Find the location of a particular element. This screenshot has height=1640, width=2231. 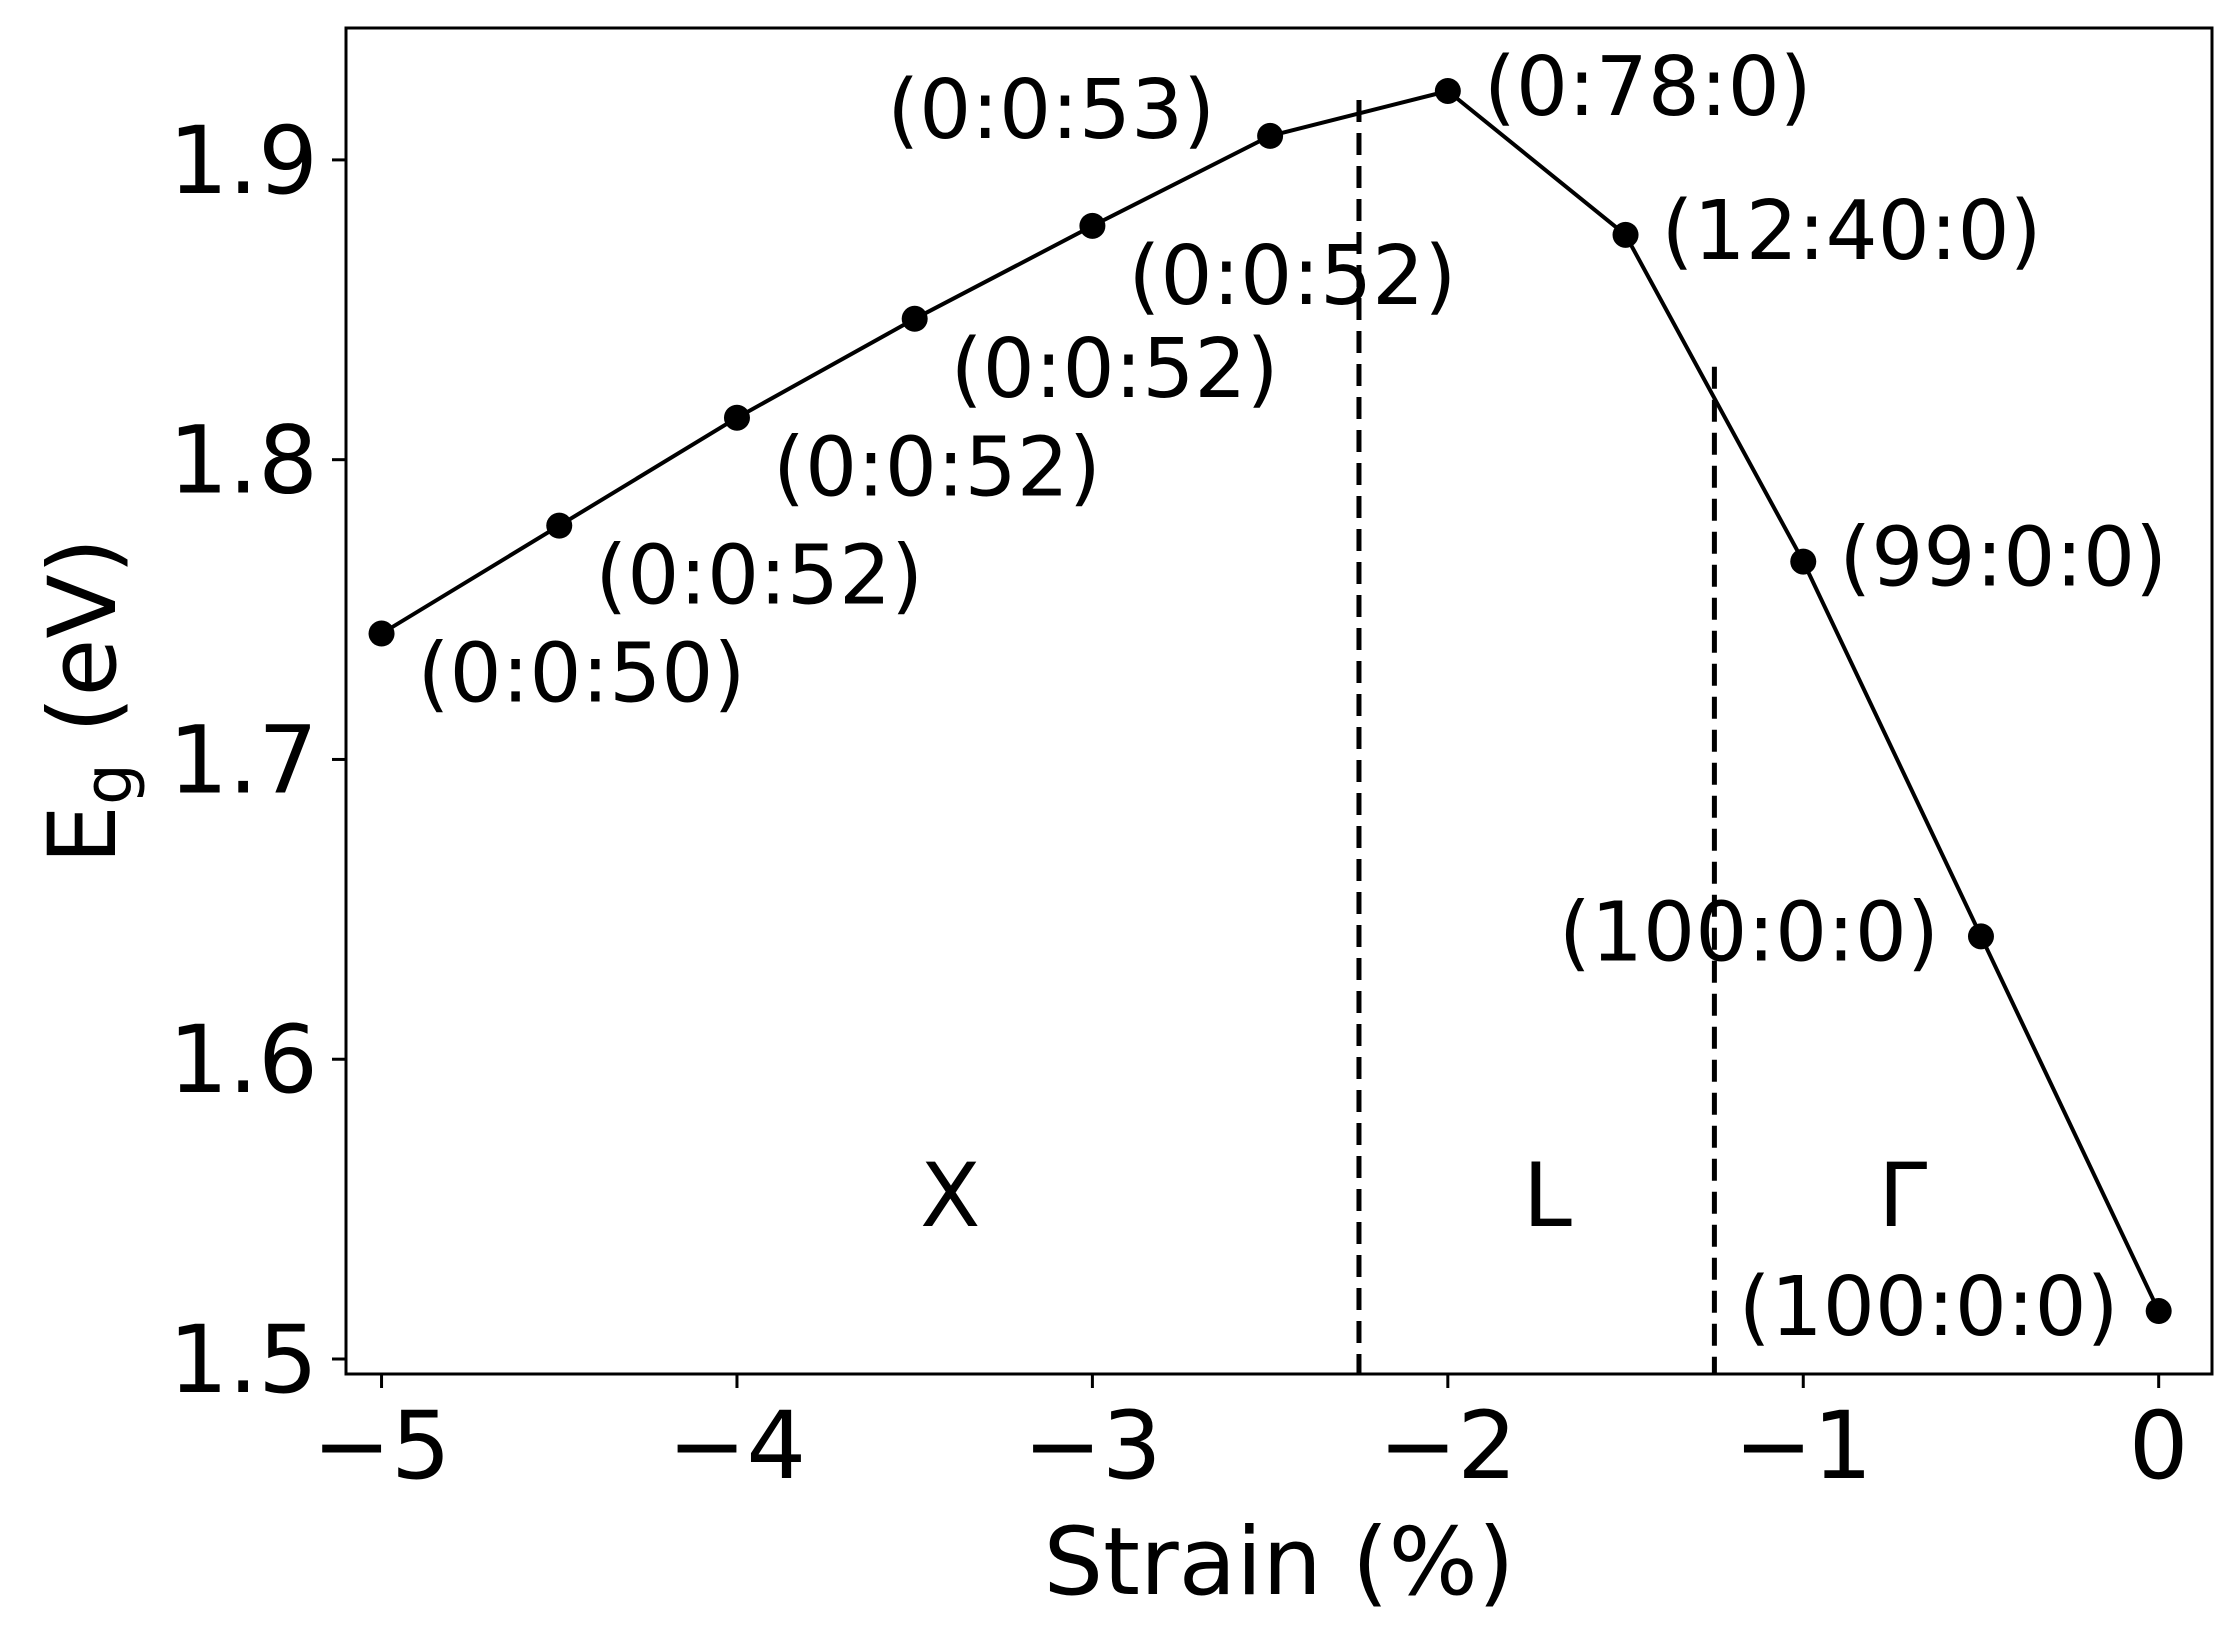

region-dividers is located at coordinates (1536, 736).